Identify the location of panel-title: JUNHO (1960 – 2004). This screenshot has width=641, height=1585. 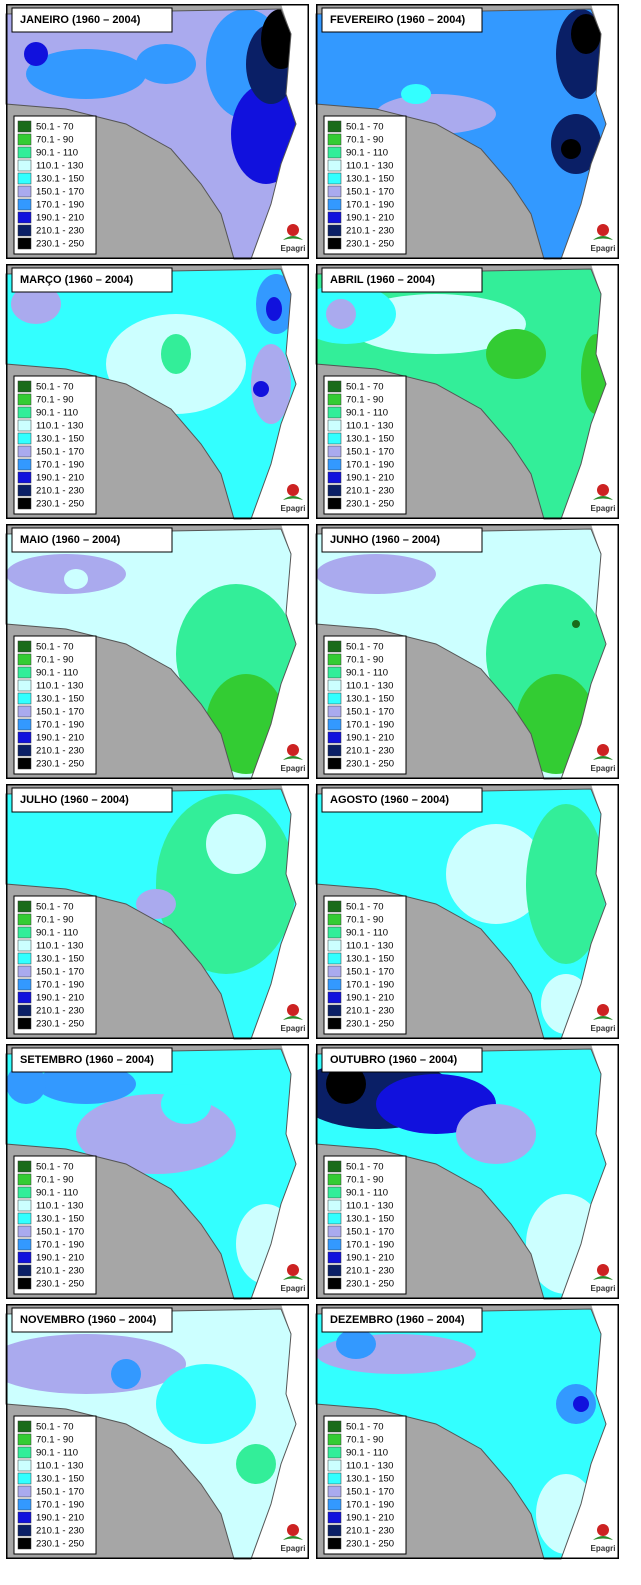
(385, 540).